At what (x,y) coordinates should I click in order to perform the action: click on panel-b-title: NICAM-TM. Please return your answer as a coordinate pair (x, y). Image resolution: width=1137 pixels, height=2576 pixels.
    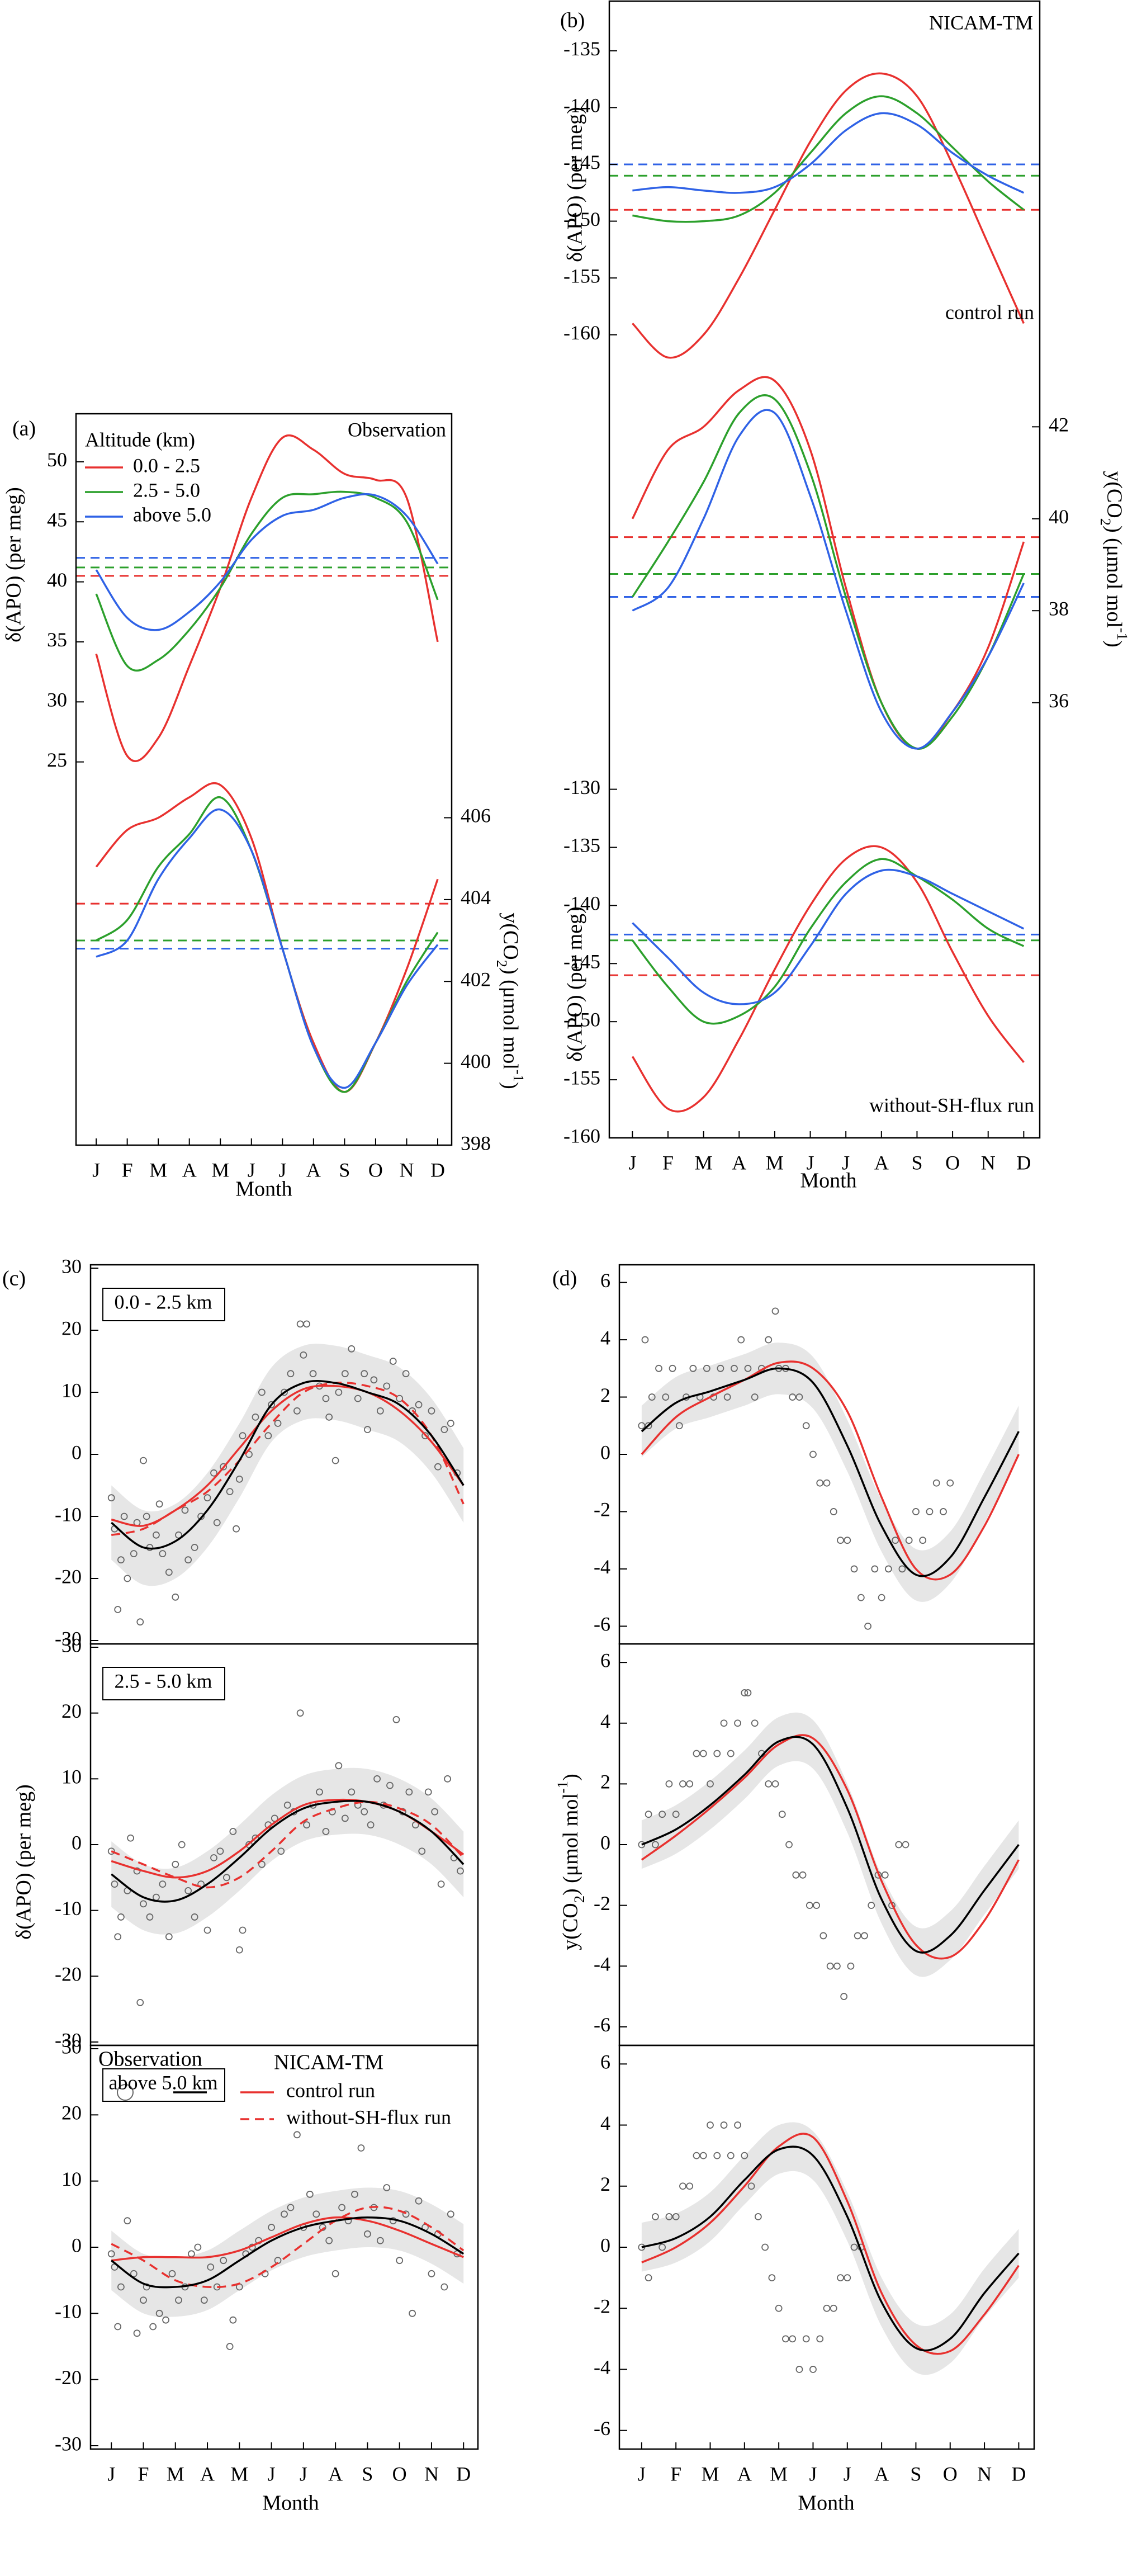
    Looking at the image, I should click on (981, 22).